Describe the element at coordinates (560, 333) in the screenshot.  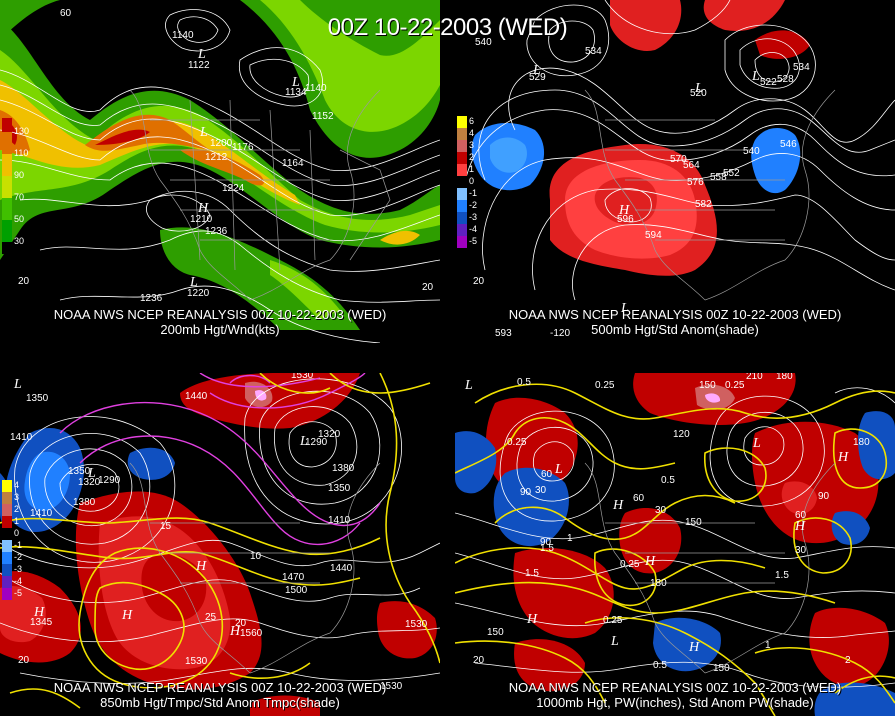
I see `lon-label: -120` at that location.